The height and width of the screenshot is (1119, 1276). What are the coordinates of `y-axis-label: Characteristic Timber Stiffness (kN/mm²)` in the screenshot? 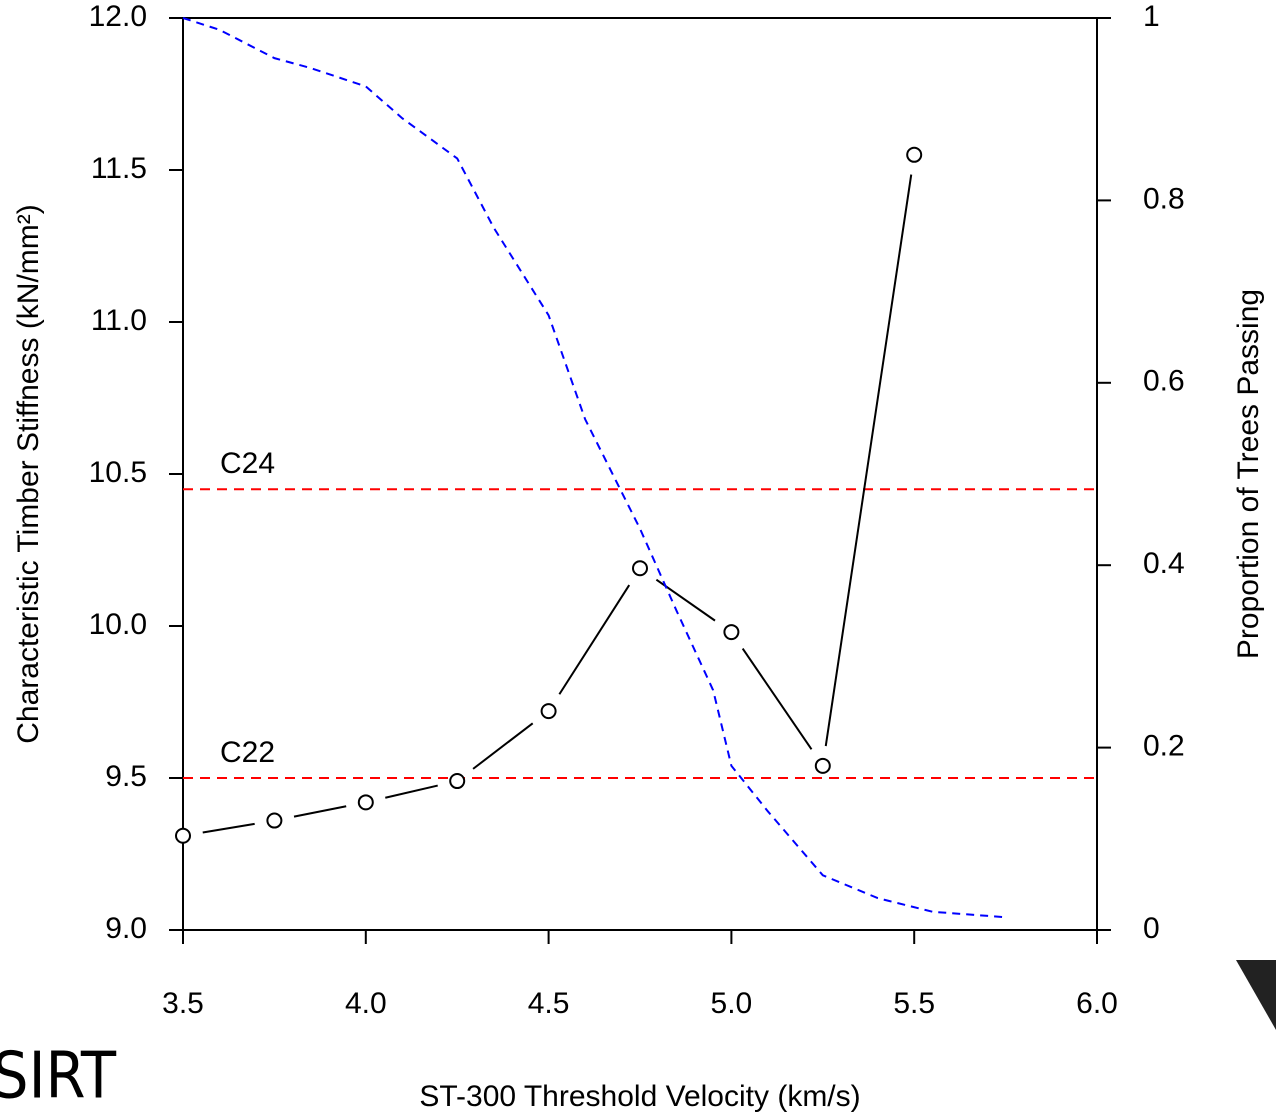 It's located at (28, 474).